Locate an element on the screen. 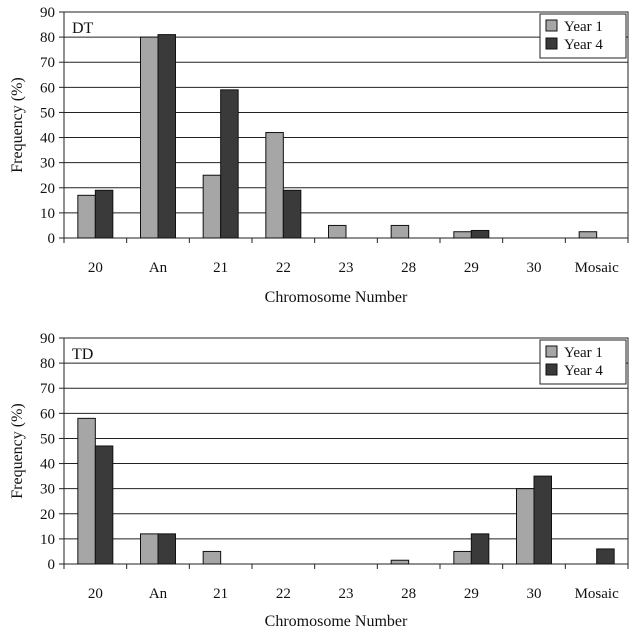 The height and width of the screenshot is (634, 636). panel-label: TD is located at coordinates (82, 354).